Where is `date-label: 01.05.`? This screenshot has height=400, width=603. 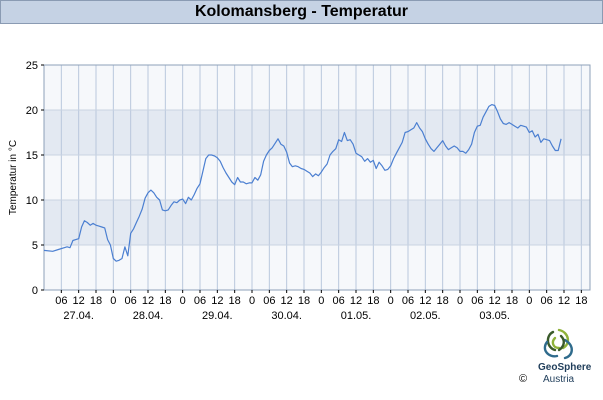 date-label: 01.05. is located at coordinates (356, 316).